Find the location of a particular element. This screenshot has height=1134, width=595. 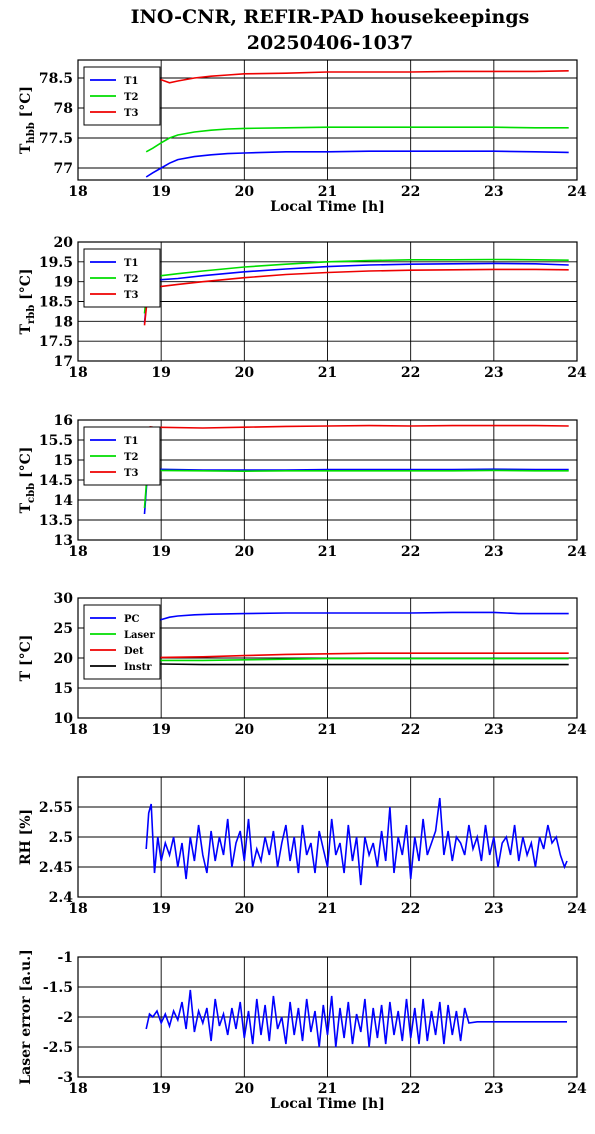

y-tick-label: 2.45 is located at coordinates (56, 868).